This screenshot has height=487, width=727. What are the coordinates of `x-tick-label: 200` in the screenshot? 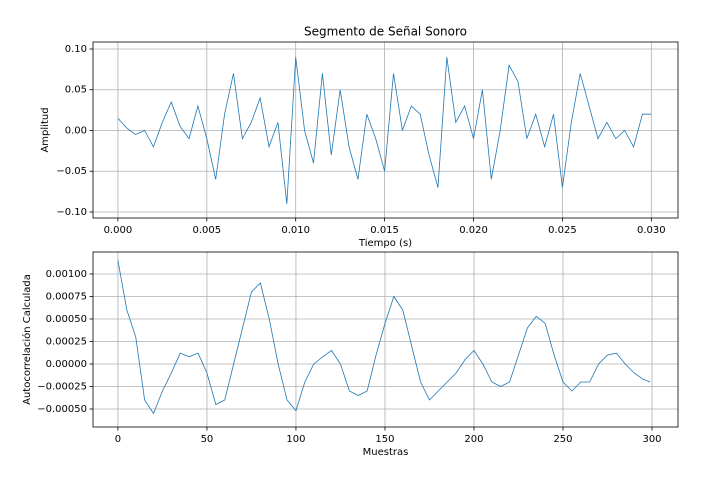 It's located at (473, 439).